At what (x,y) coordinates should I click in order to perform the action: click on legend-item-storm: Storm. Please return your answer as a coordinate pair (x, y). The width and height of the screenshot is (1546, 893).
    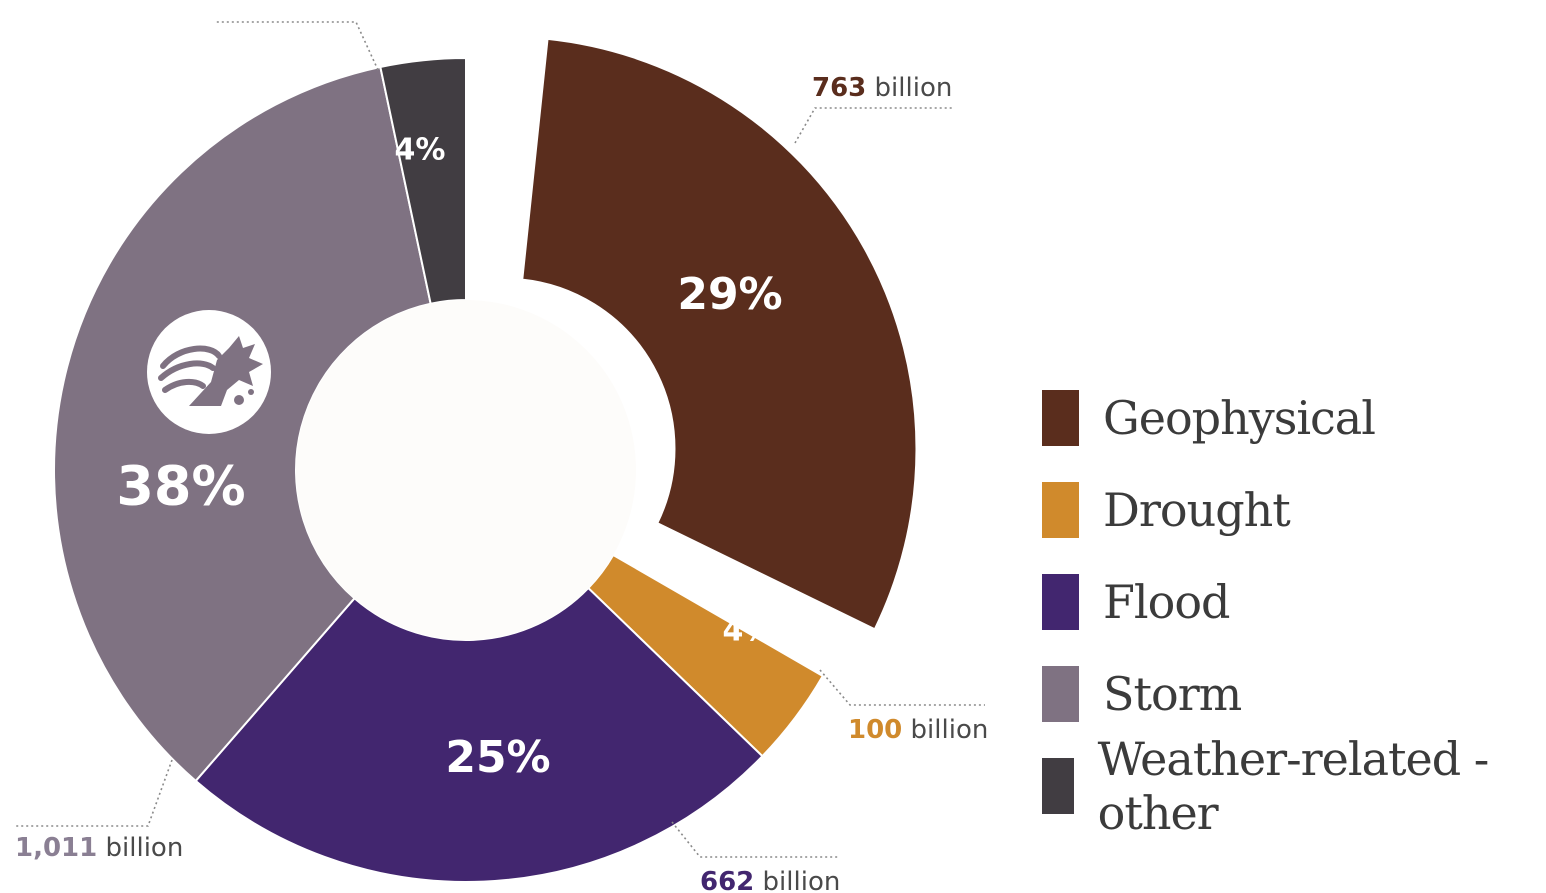
    Looking at the image, I should click on (1294, 694).